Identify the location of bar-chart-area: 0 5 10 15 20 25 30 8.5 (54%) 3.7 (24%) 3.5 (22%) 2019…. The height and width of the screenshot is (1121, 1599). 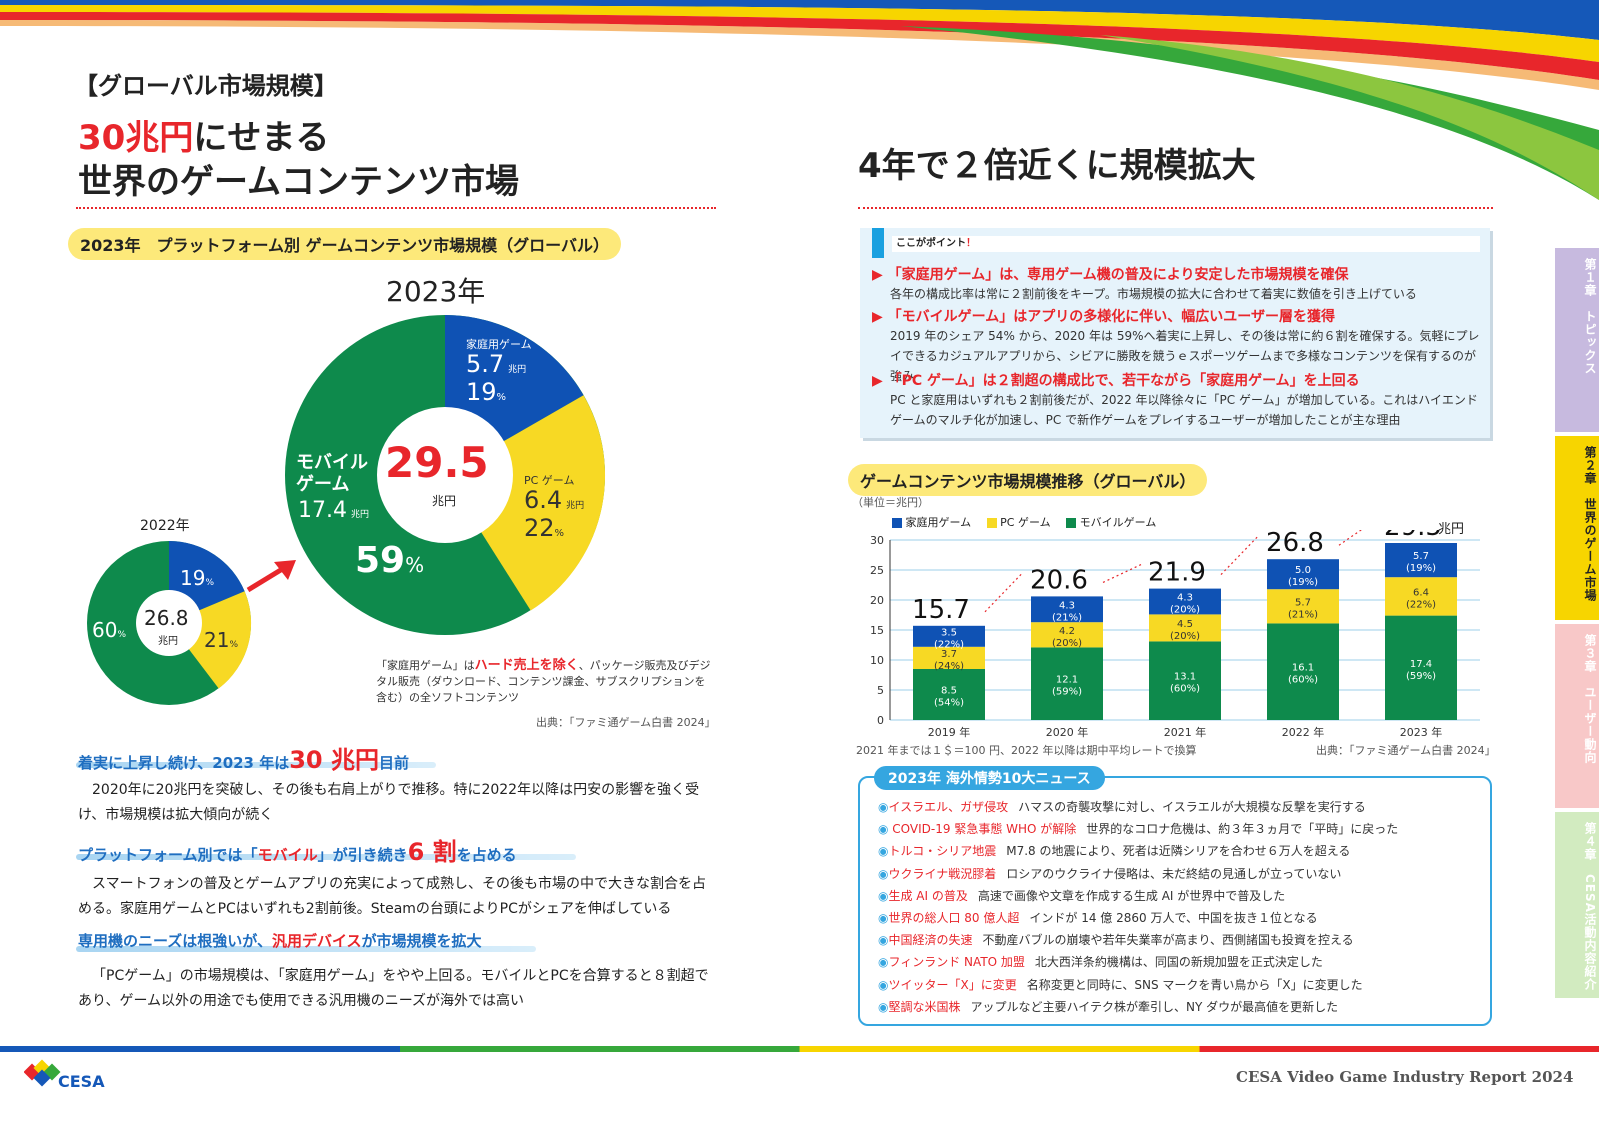
(1176, 631).